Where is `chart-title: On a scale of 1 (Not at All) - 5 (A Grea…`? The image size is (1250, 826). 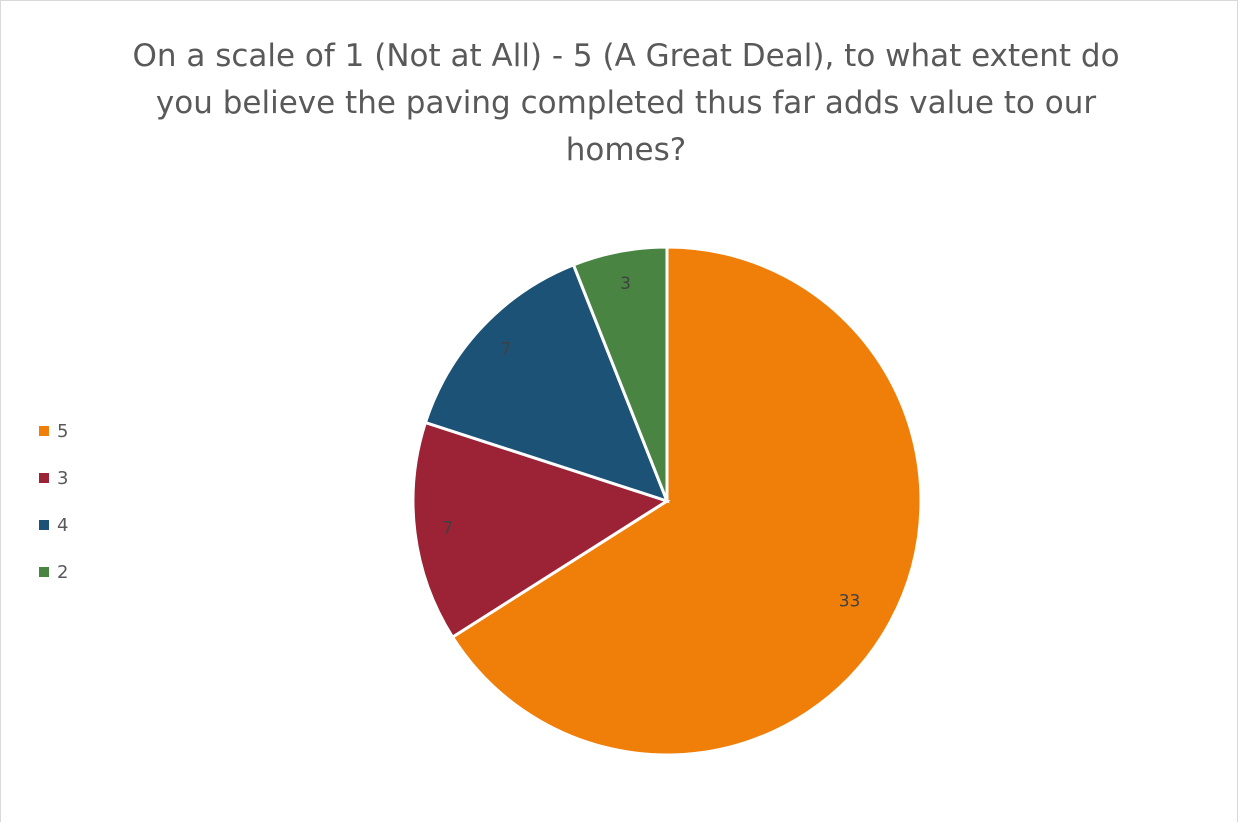
chart-title: On a scale of 1 (Not at All) - 5 (A Grea… is located at coordinates (626, 103).